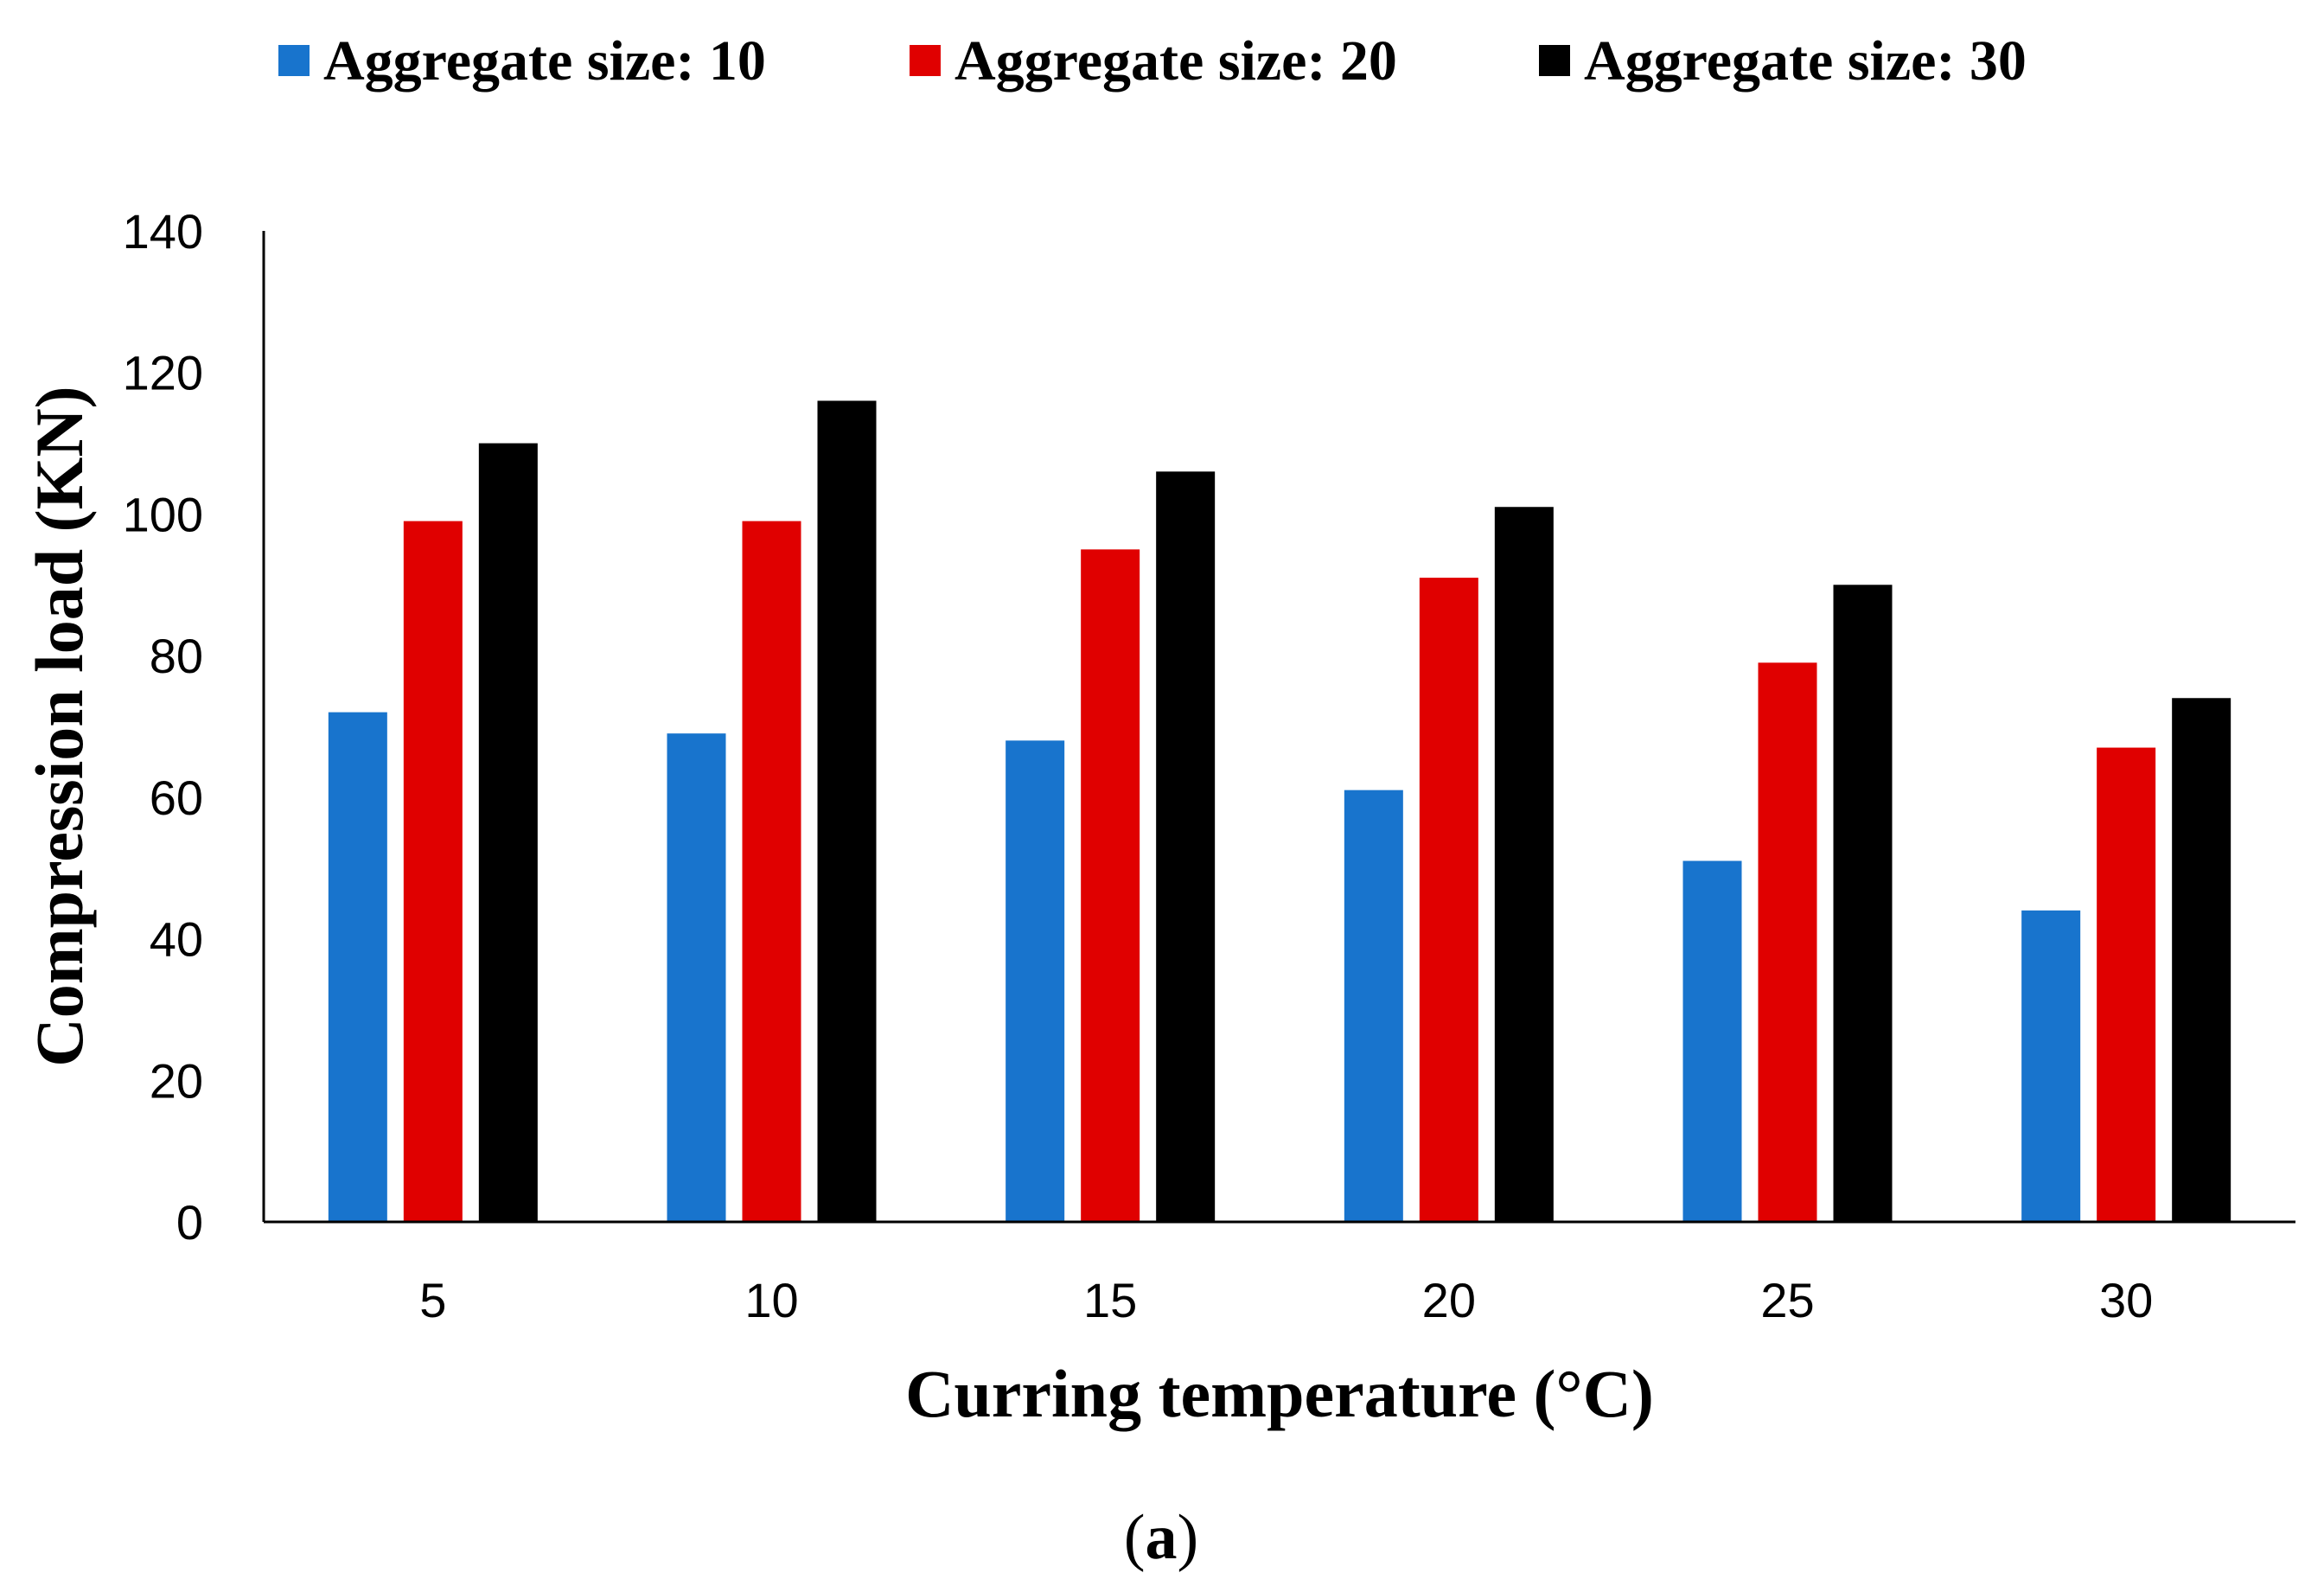  Describe the element at coordinates (163, 373) in the screenshot. I see `y-tick-label: 120` at that location.